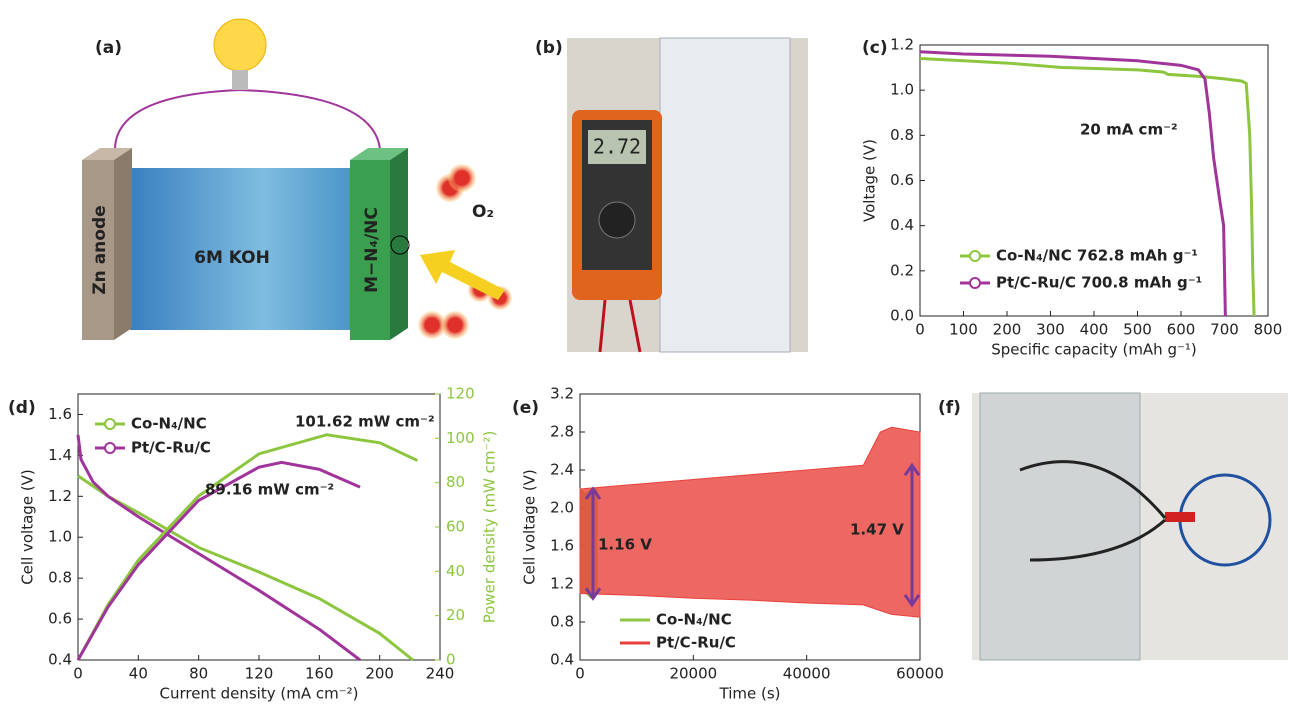  I want to click on panel-a: (a) Zn anode 6M KOH M−N₄/NC O₂, so click(297, 179).